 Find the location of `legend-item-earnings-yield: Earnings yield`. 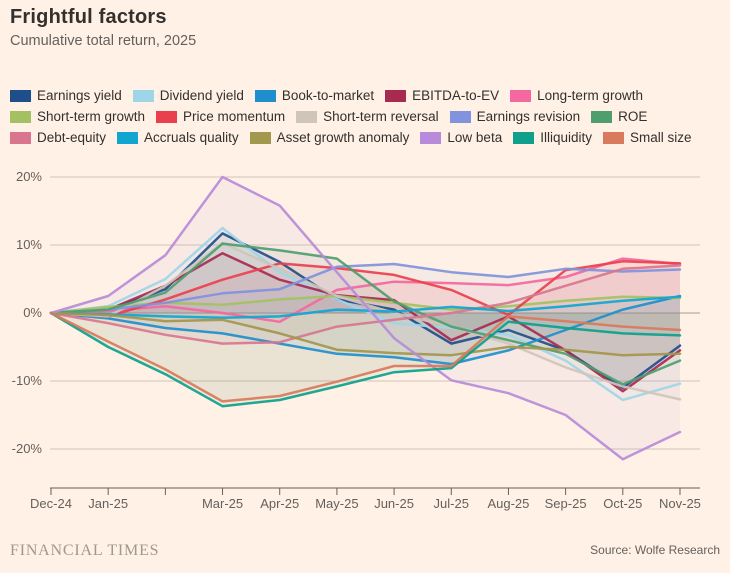

legend-item-earnings-yield: Earnings yield is located at coordinates (66, 95).